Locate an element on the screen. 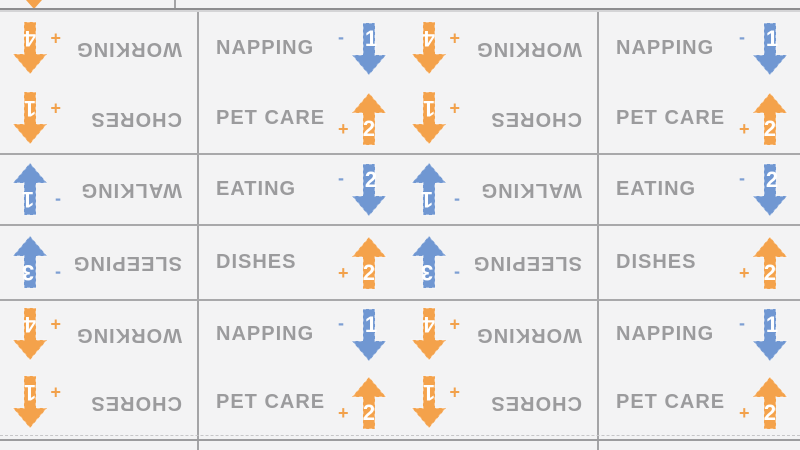 Image resolution: width=800 pixels, height=450 pixels. change-value: 3 is located at coordinates (28, 273).